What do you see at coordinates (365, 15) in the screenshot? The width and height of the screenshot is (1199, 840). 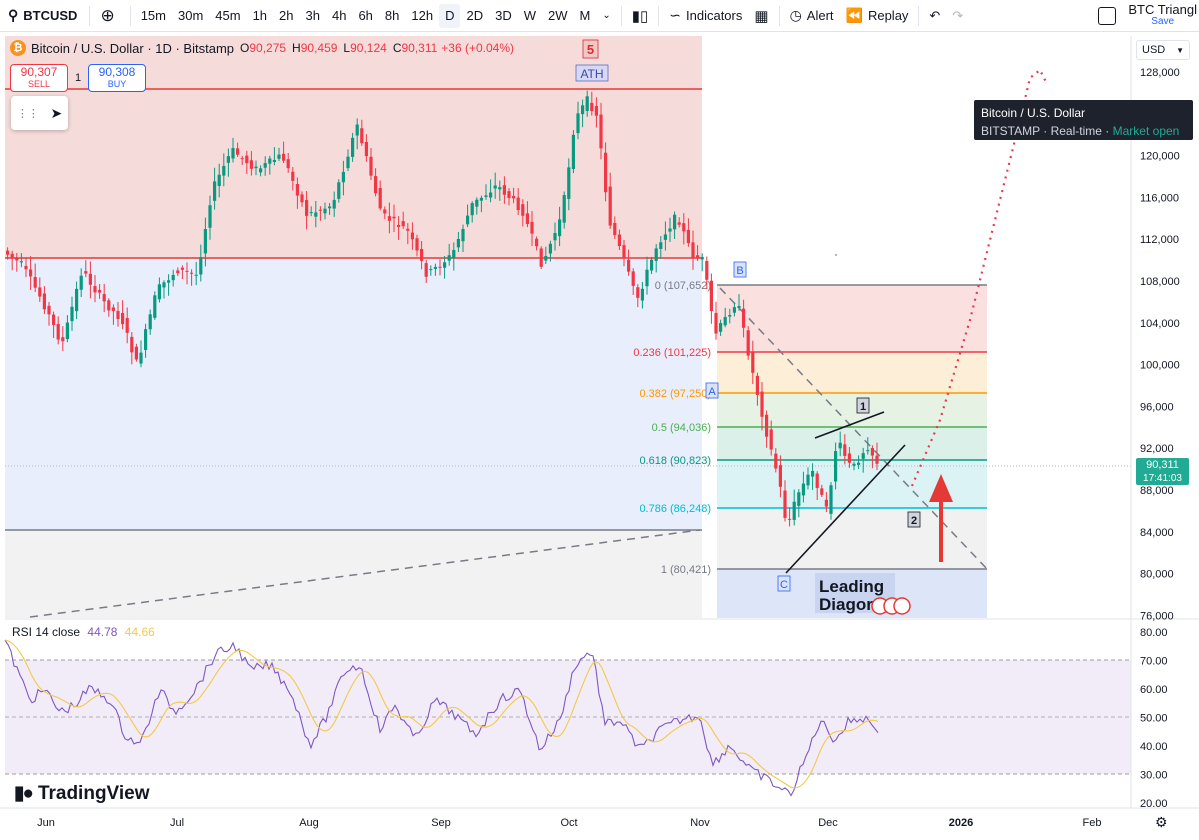 I see `interval-6h: 6h` at bounding box center [365, 15].